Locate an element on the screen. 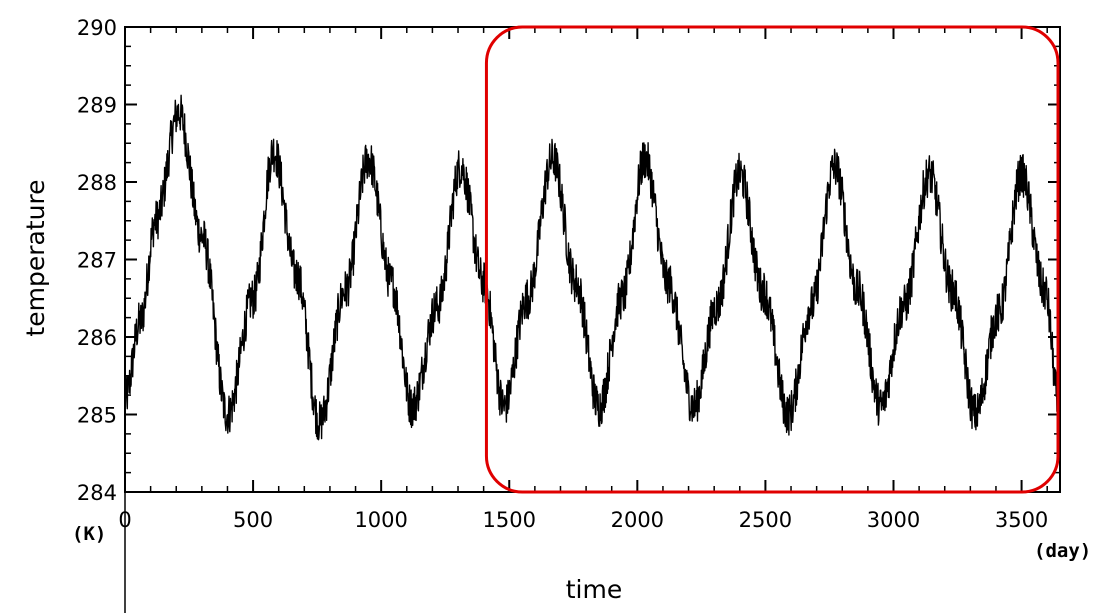 This screenshot has width=1107, height=613. y-tick-label: 284 is located at coordinates (97, 493).